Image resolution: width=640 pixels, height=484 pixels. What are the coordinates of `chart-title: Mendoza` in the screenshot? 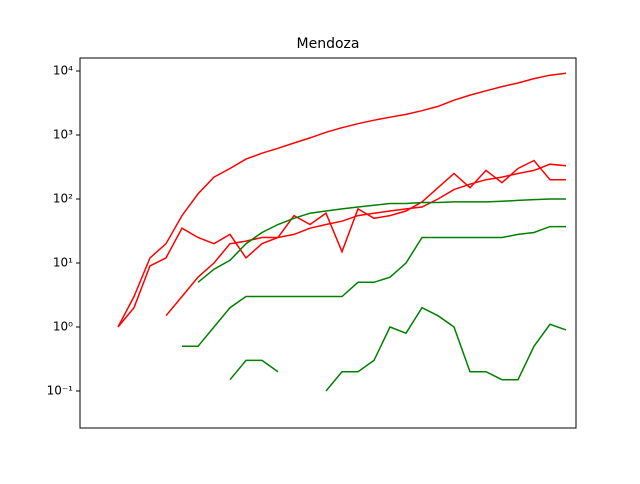 It's located at (328, 44).